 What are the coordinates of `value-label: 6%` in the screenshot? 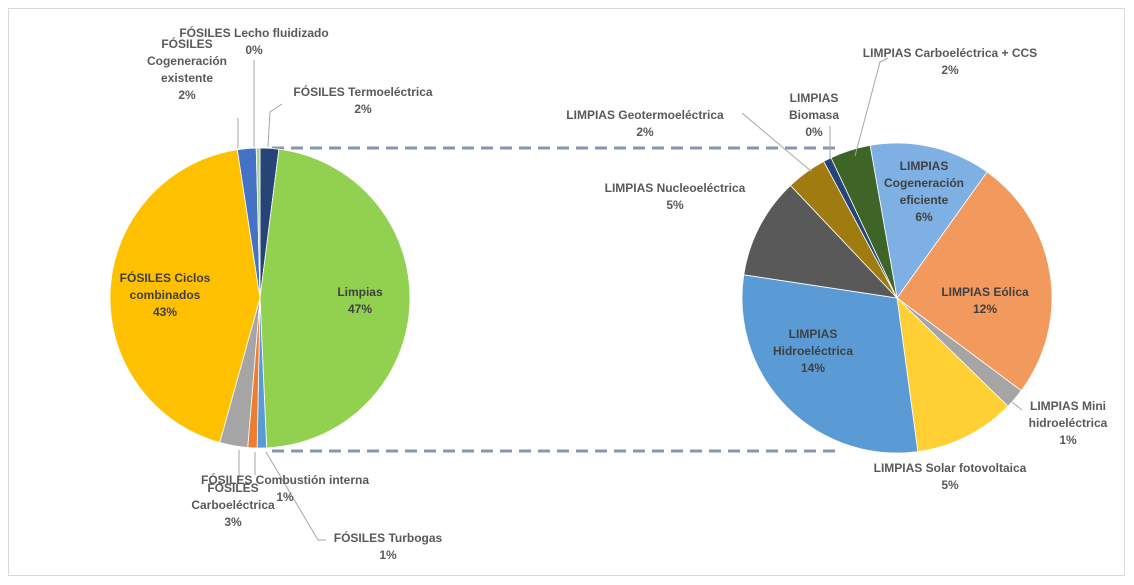 It's located at (924, 217).